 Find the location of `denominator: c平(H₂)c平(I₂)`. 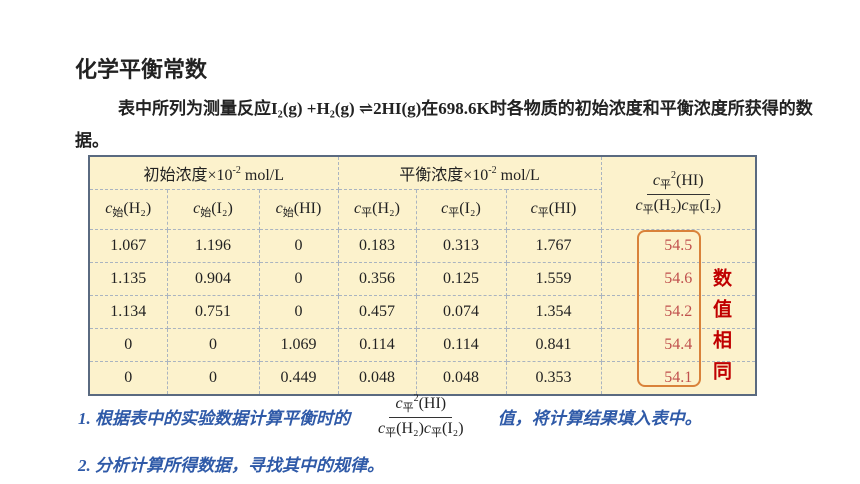

denominator: c平(H₂)c平(I₂) is located at coordinates (421, 429).